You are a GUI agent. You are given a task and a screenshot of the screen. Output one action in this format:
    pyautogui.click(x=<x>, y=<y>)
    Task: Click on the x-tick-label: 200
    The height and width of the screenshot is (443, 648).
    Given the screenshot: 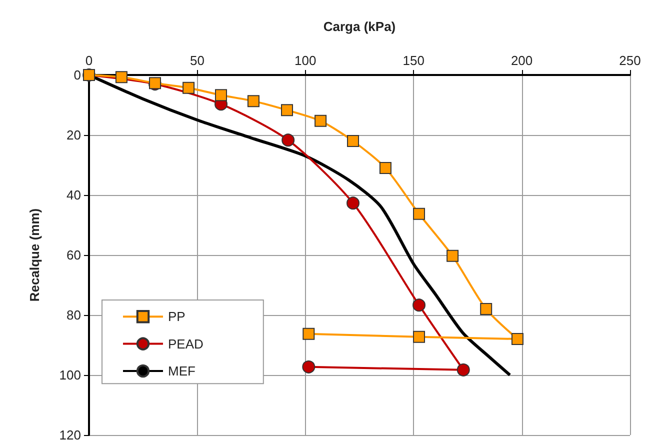 What is the action you would take?
    pyautogui.click(x=521, y=60)
    